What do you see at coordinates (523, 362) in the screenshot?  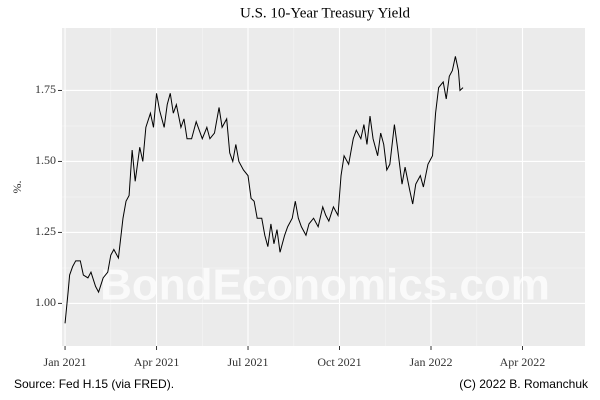 I see `x-tick-label: Apr 2022` at bounding box center [523, 362].